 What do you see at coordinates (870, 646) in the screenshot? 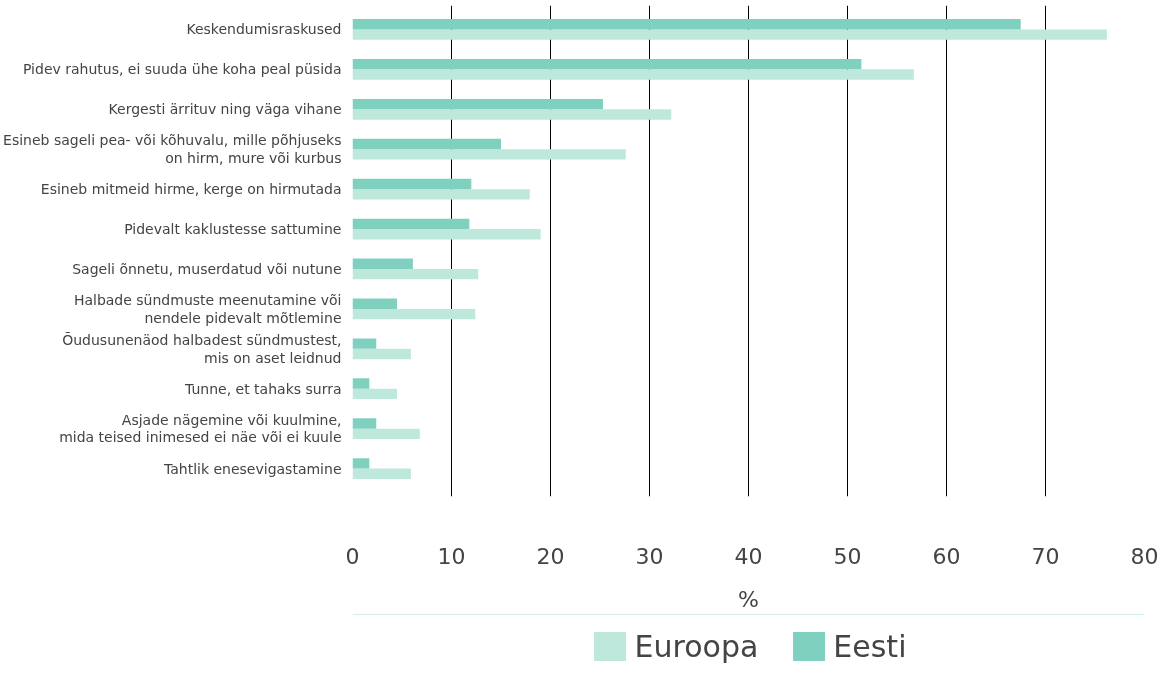
I see `legend-label: Eesti` at bounding box center [870, 646].